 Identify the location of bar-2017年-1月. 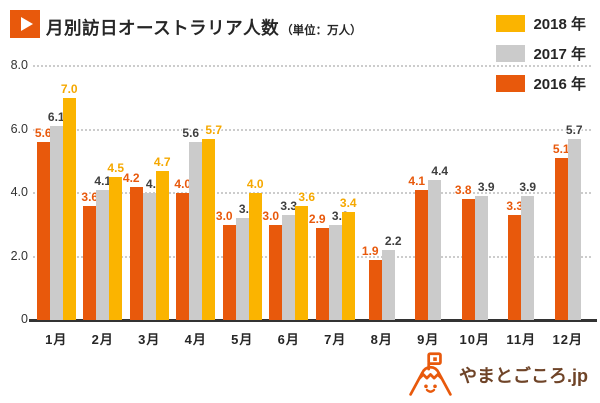
(56, 223).